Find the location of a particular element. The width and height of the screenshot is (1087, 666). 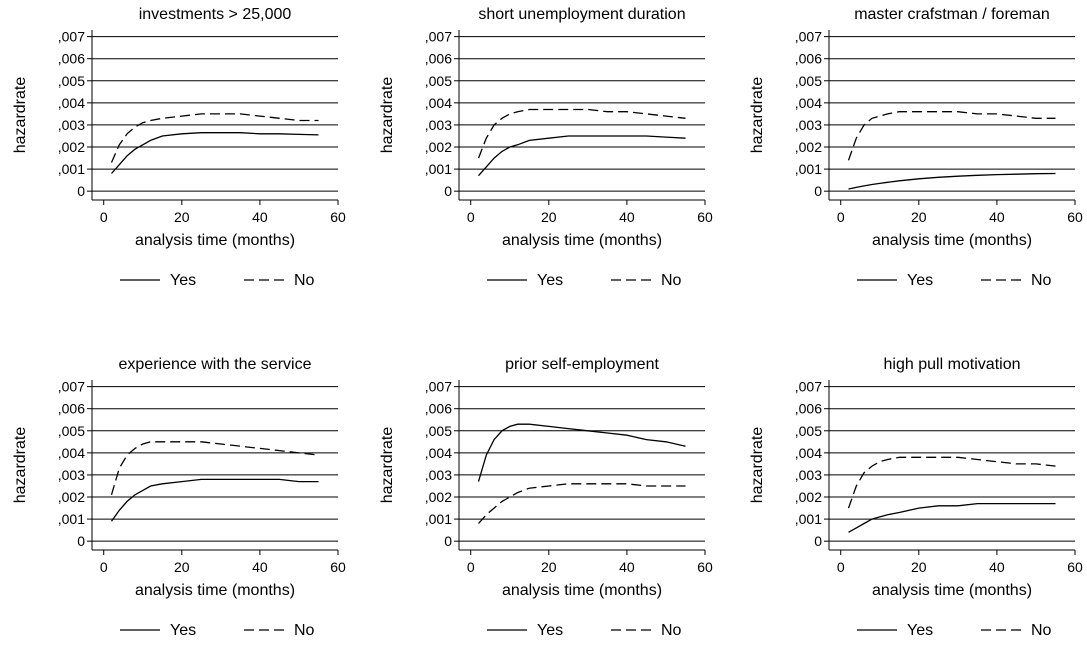

chart-title: experience with the service is located at coordinates (215, 364).